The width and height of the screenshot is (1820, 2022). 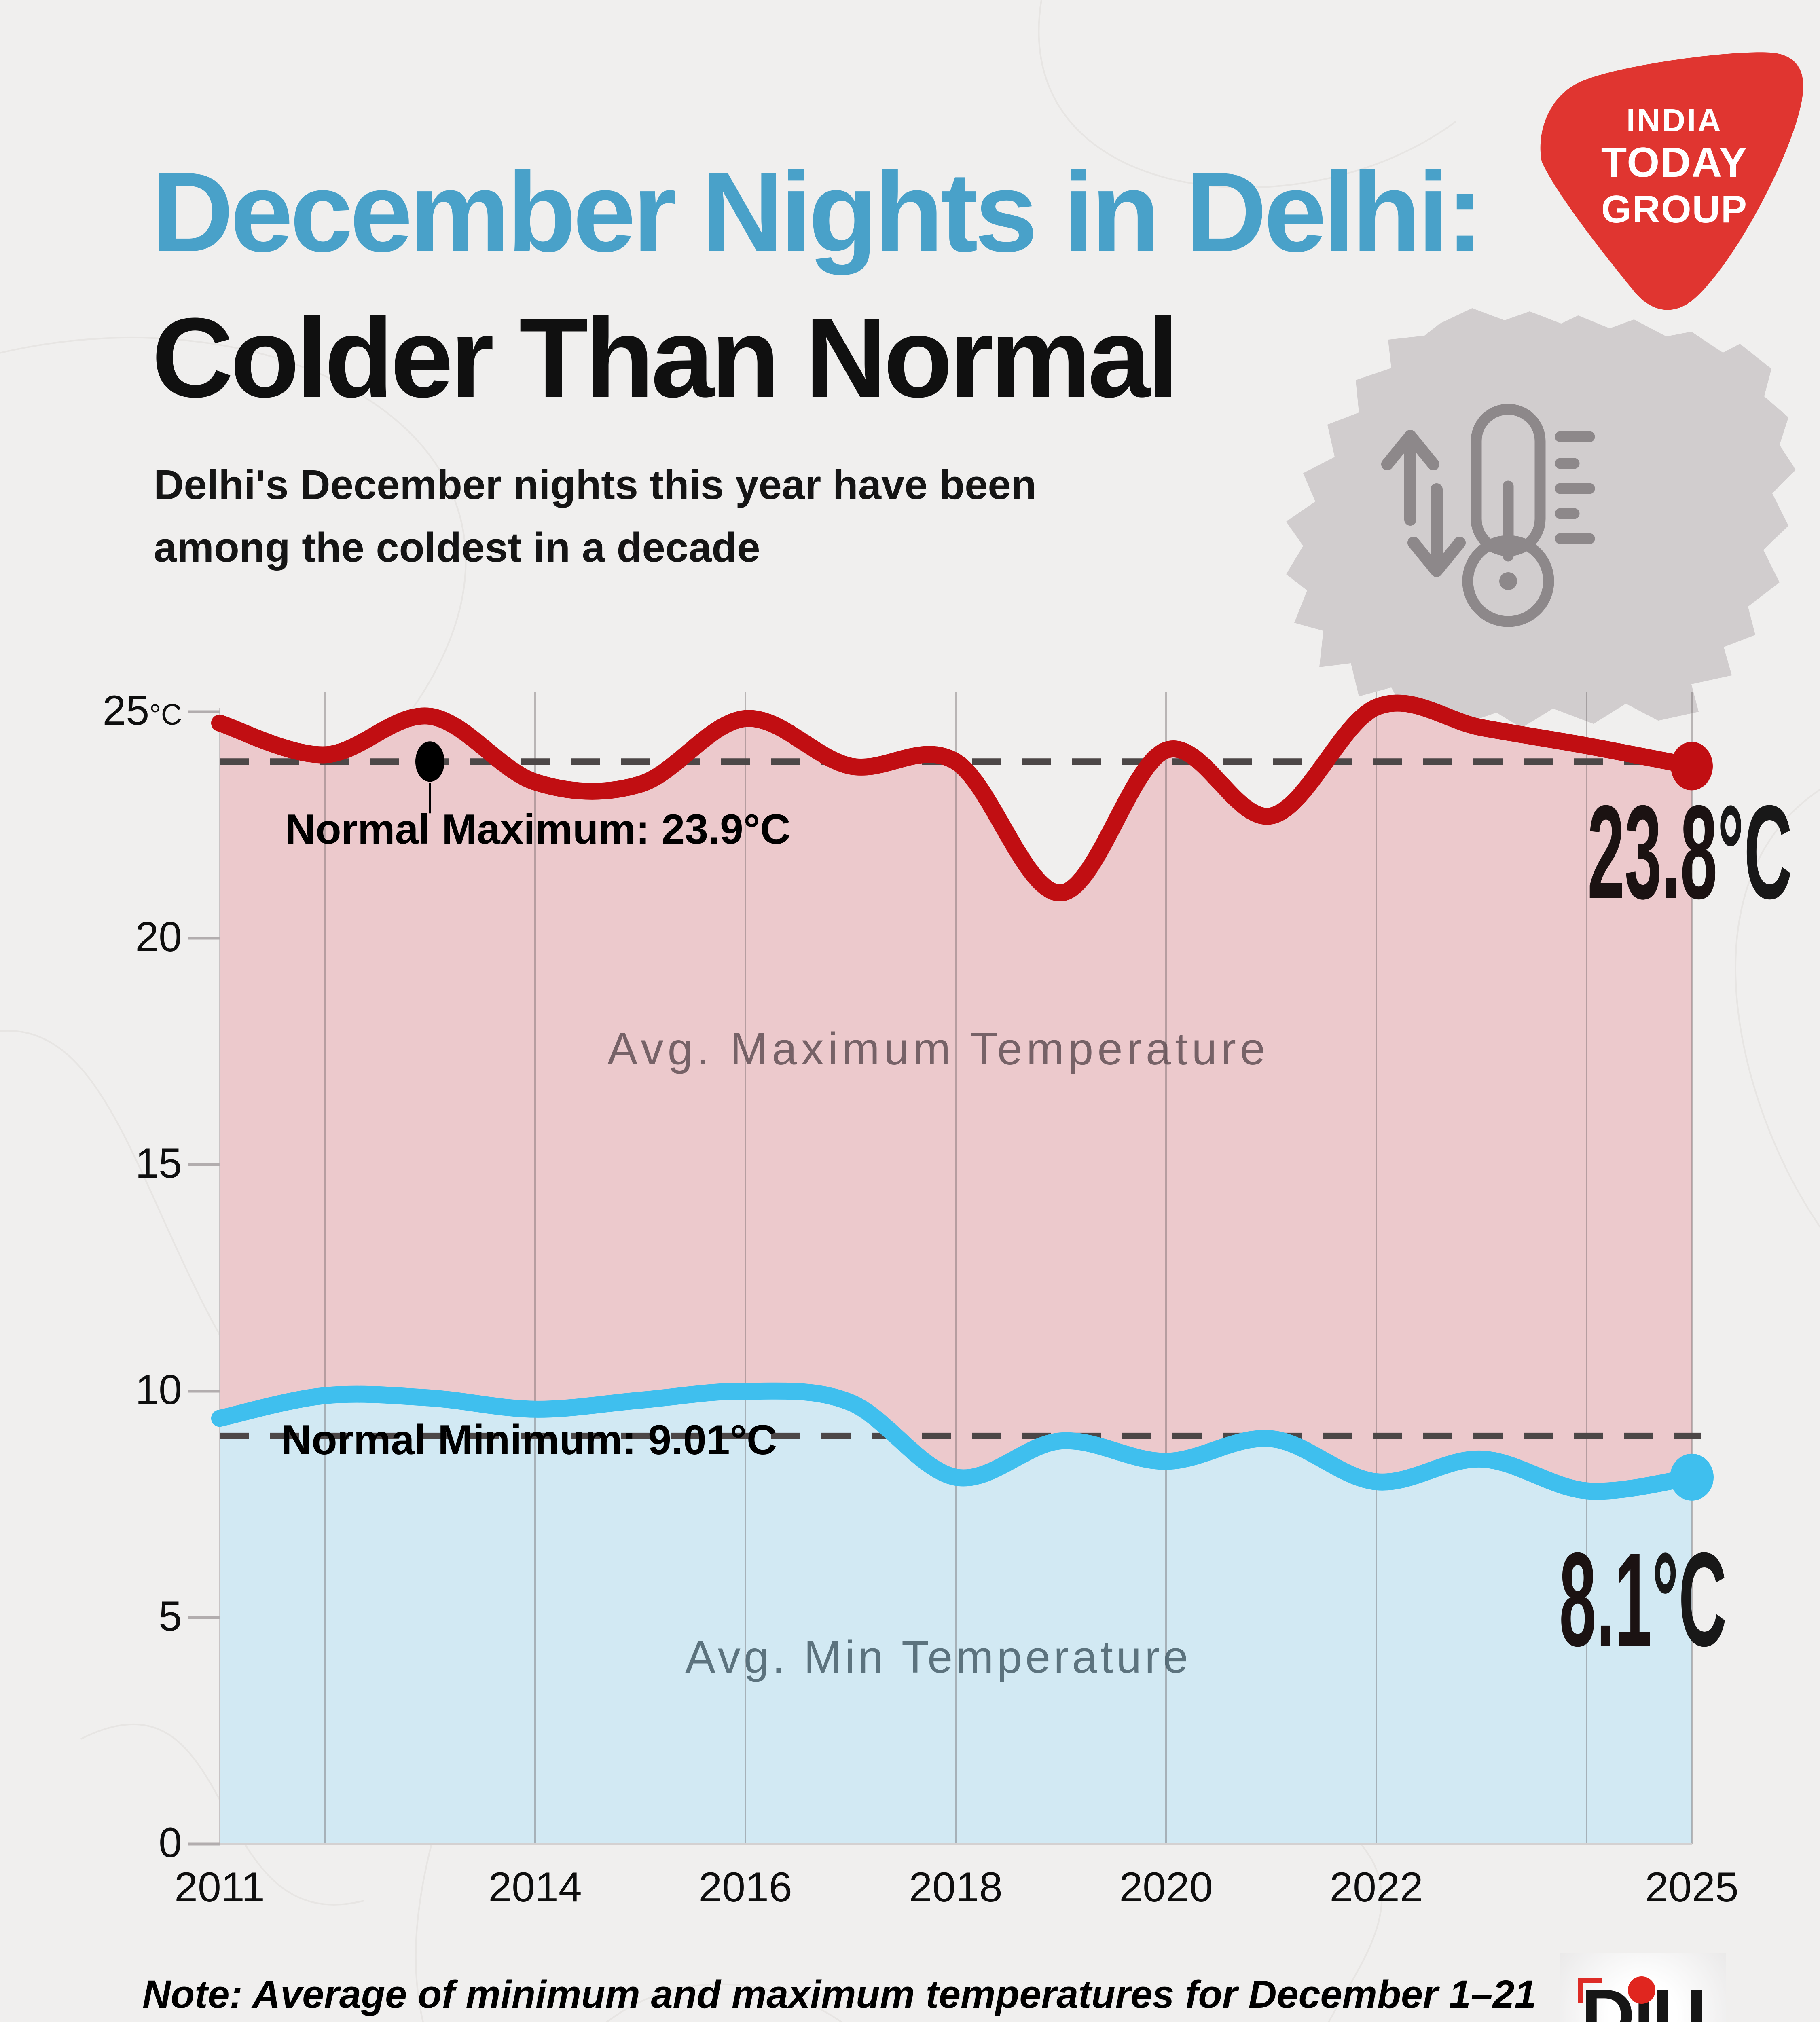 I want to click on min-end-value: 8.1°C, so click(x=1643, y=1599).